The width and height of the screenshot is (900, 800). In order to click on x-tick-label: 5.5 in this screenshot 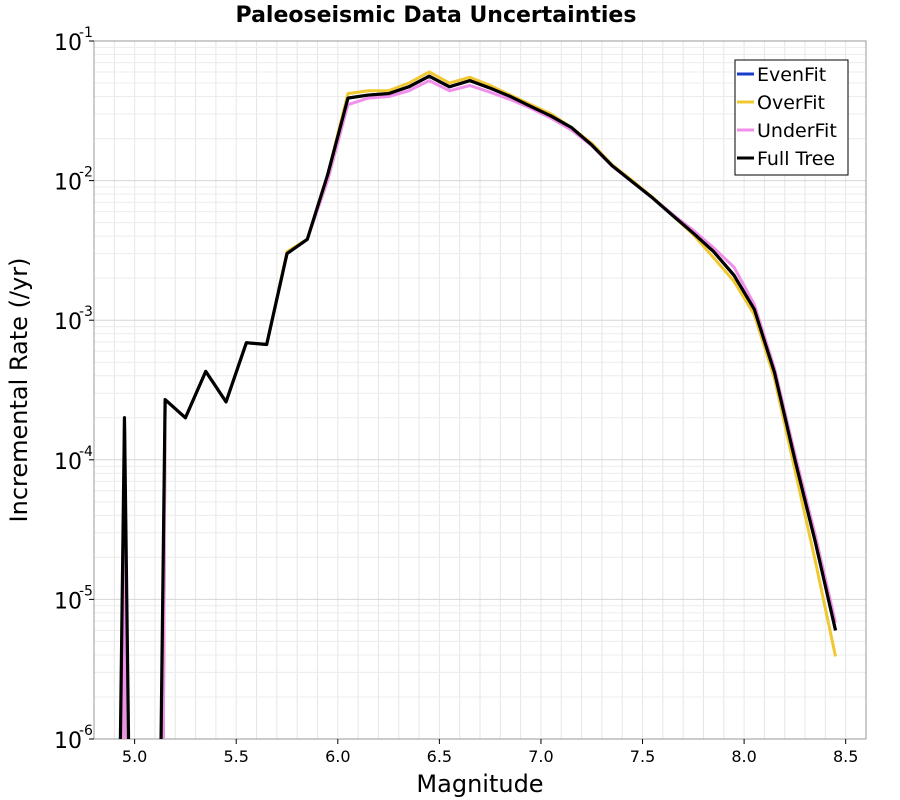, I will do `click(235, 756)`.